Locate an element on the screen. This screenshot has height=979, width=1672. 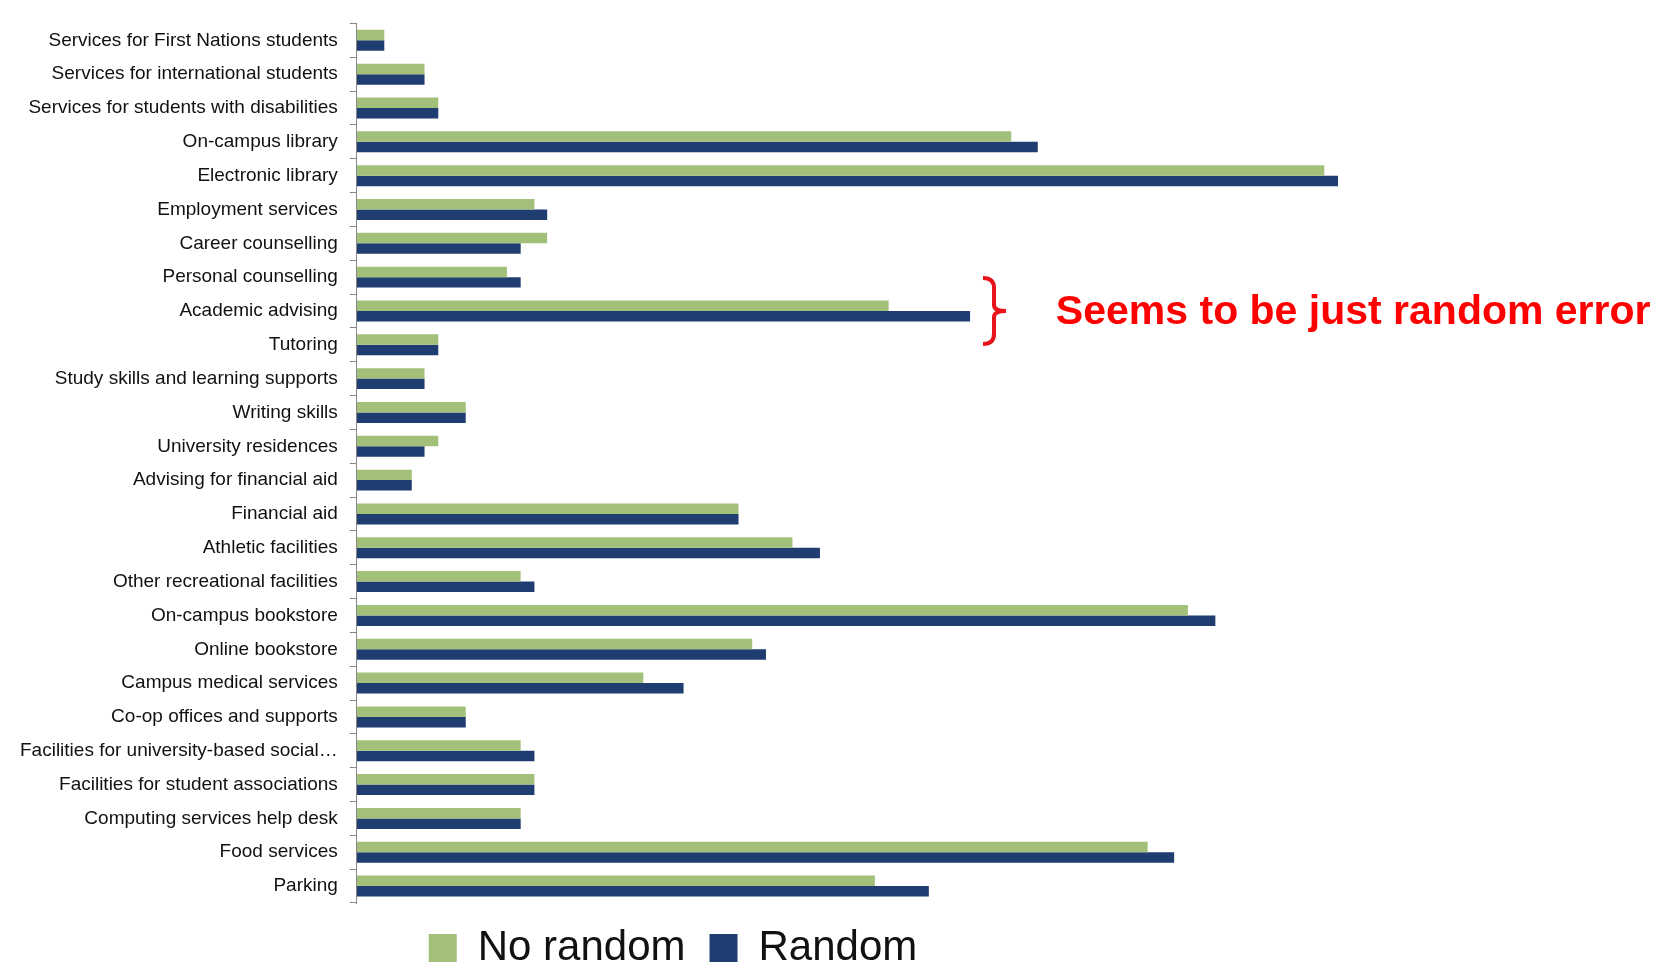
y-tick-label: Personal counselling is located at coordinates (250, 276).